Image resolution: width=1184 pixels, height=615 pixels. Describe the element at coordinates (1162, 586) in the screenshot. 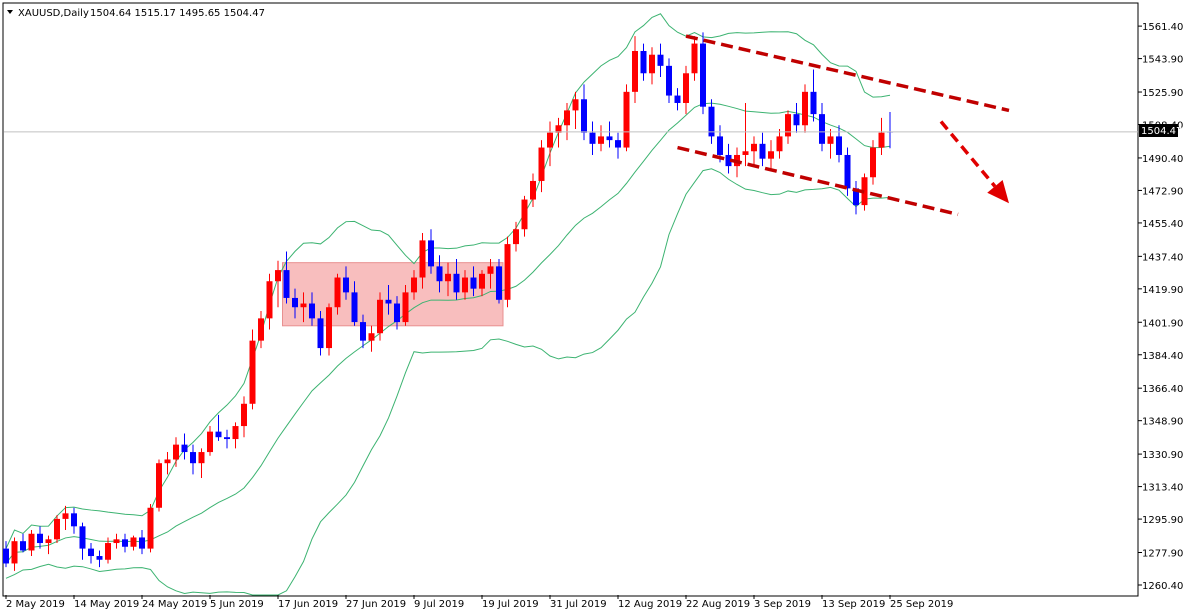

I see `y-tick-label: 1260.40` at that location.